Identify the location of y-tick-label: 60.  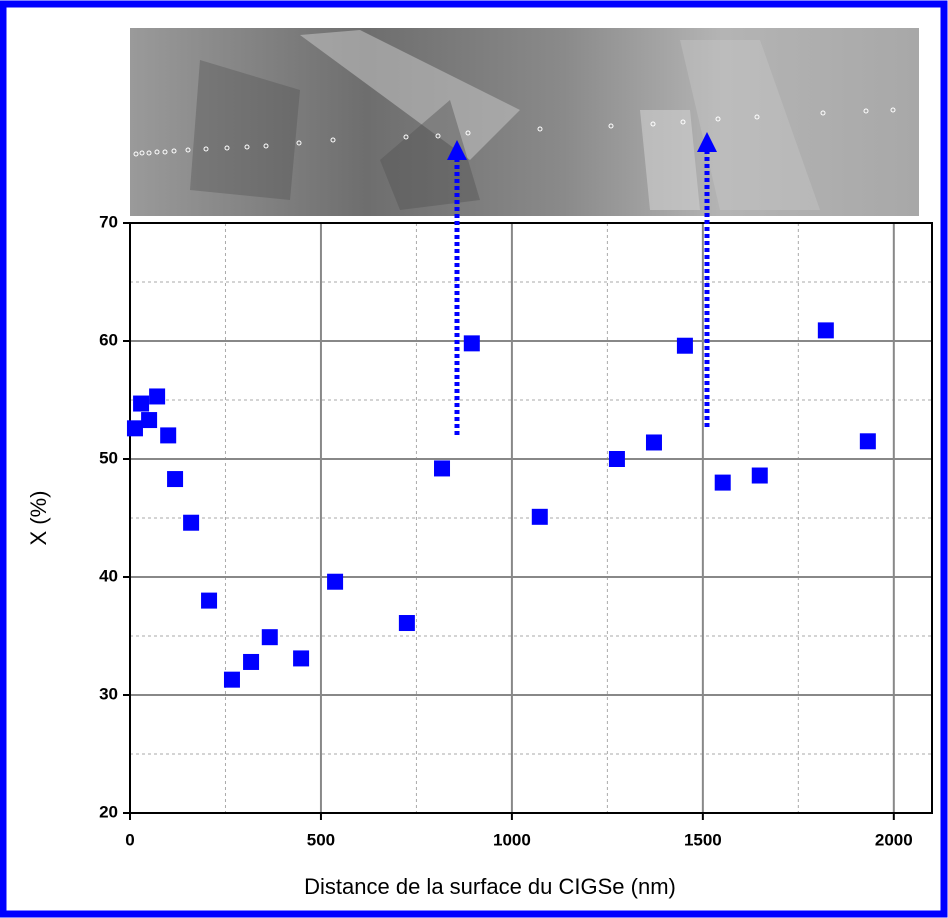
(108, 339).